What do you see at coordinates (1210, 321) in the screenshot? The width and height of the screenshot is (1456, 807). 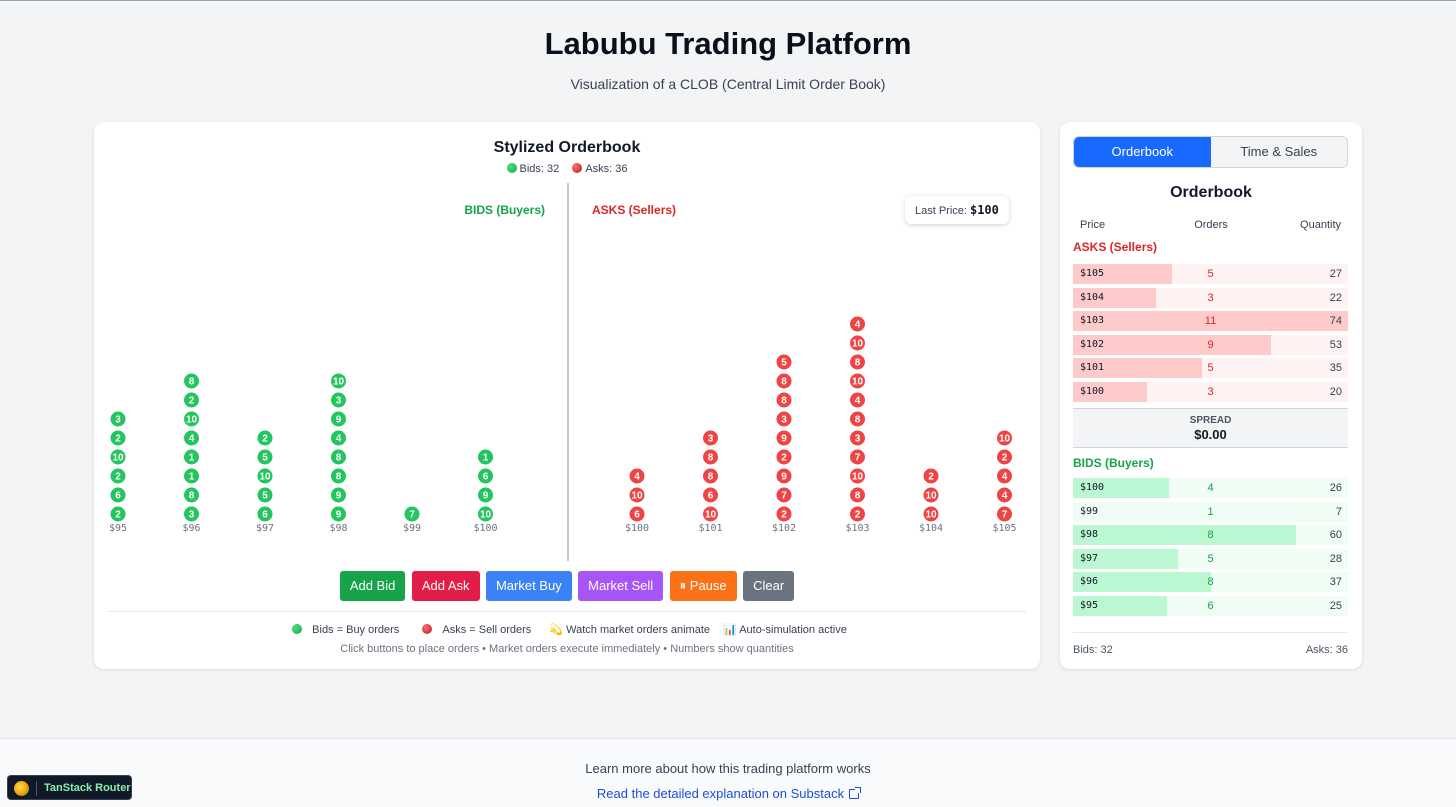 I see `ask-row: $103 11 74` at bounding box center [1210, 321].